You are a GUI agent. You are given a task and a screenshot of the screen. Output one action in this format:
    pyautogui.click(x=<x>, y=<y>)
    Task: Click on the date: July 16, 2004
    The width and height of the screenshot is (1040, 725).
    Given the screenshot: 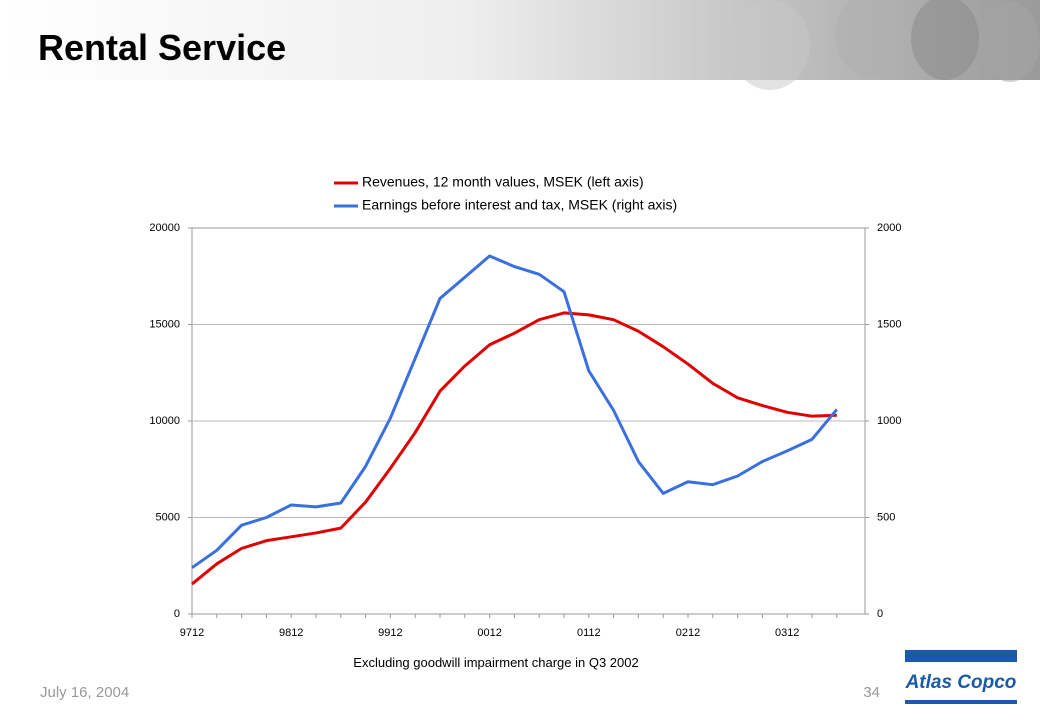 What is the action you would take?
    pyautogui.click(x=84, y=692)
    